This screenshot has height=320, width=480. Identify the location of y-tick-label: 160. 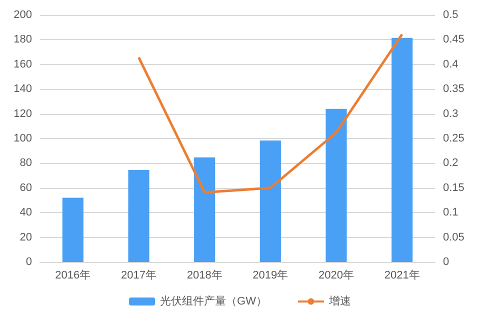
(23, 64).